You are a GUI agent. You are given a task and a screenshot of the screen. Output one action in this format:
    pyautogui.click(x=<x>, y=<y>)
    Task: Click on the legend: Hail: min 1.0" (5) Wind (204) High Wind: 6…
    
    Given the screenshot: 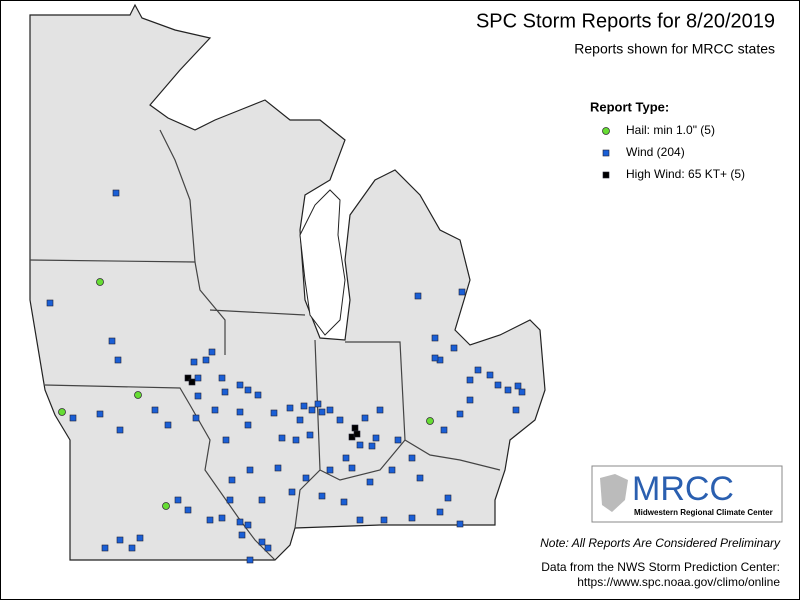 What is the action you would take?
    pyautogui.click(x=673, y=152)
    